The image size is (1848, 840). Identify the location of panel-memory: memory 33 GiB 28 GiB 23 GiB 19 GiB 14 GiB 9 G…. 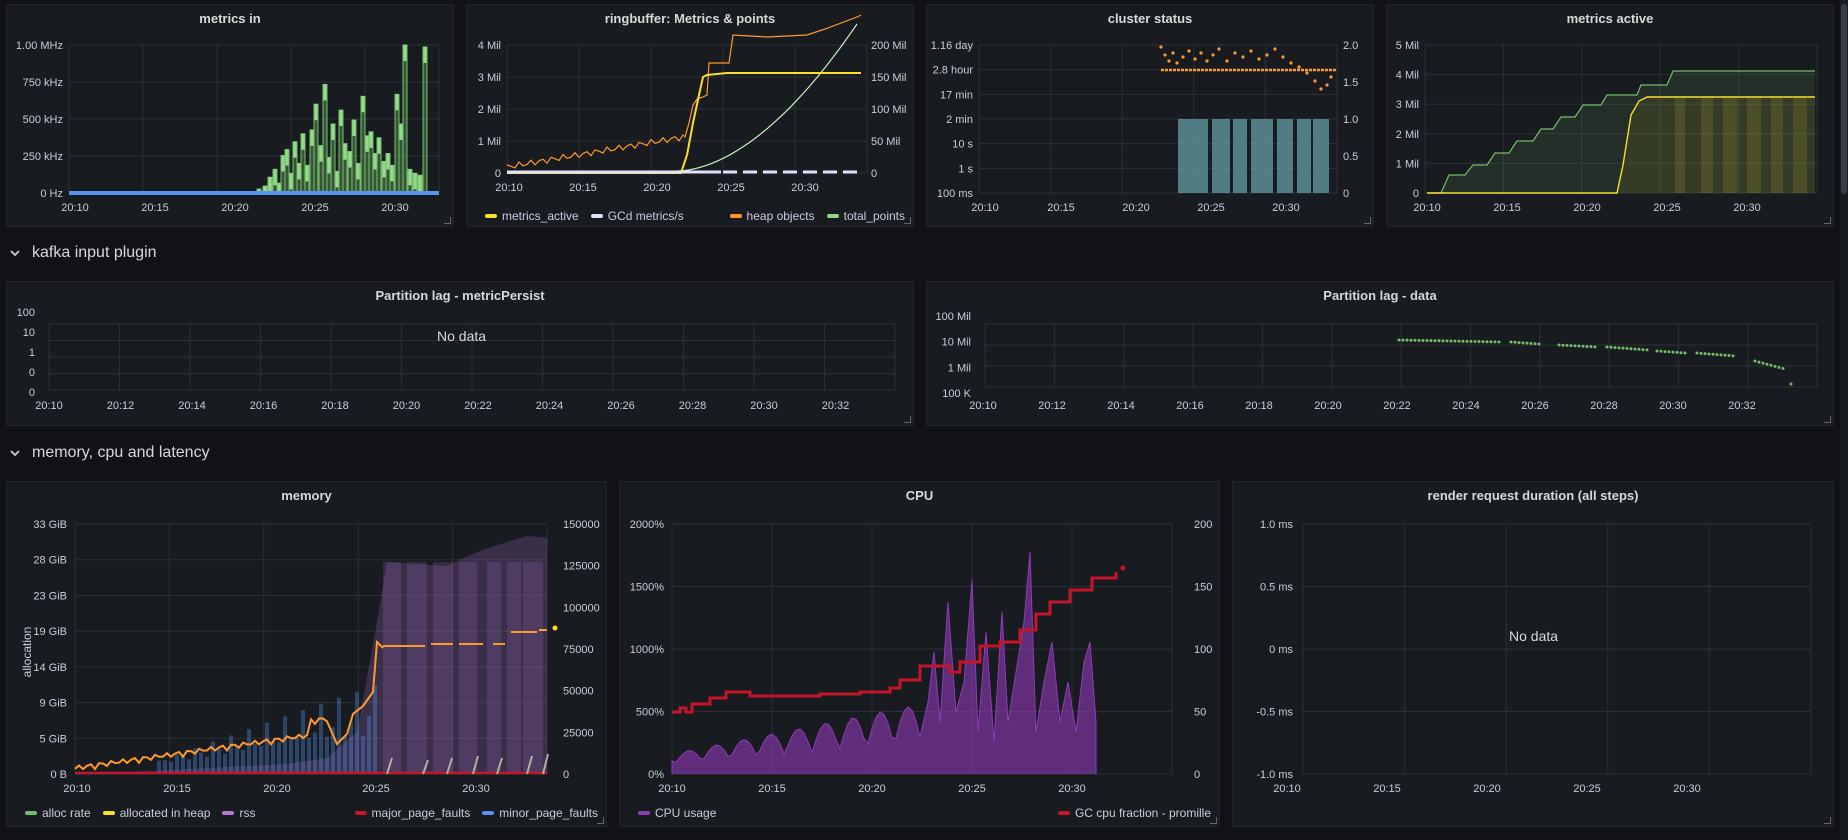
(306, 654).